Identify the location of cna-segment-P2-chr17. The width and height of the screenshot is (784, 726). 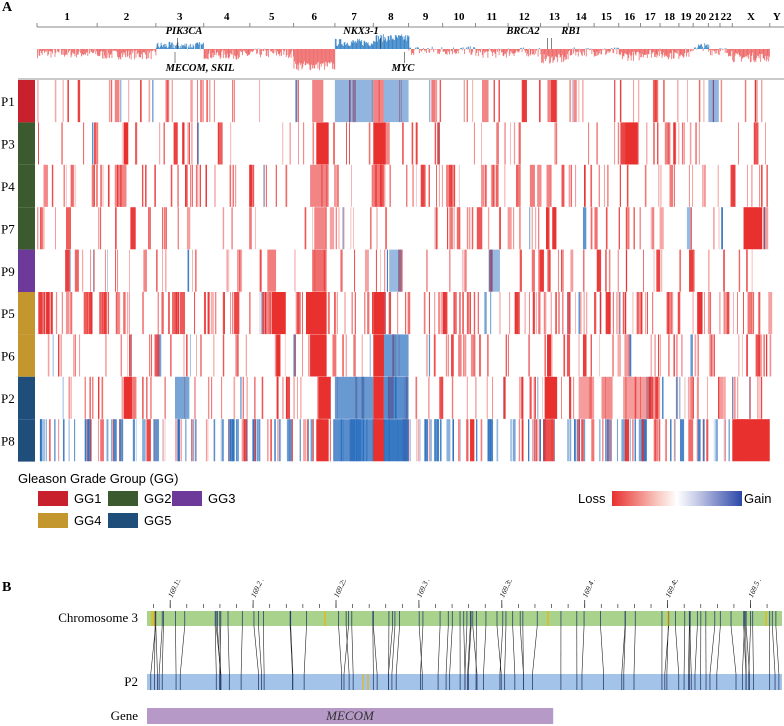
(650, 398).